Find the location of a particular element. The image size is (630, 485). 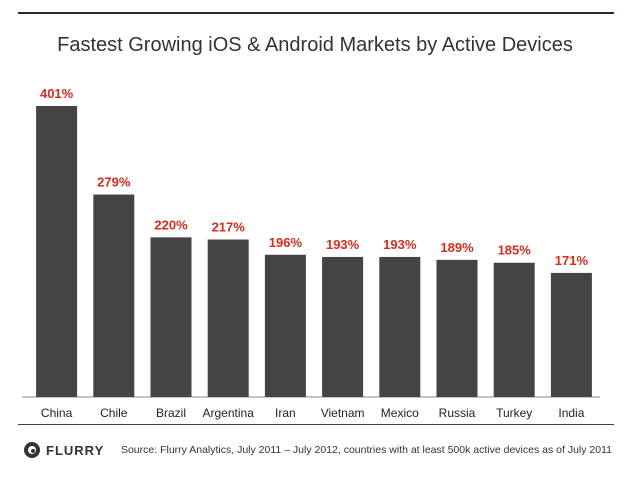

x-tick-label-mexico: Mexico is located at coordinates (400, 413).